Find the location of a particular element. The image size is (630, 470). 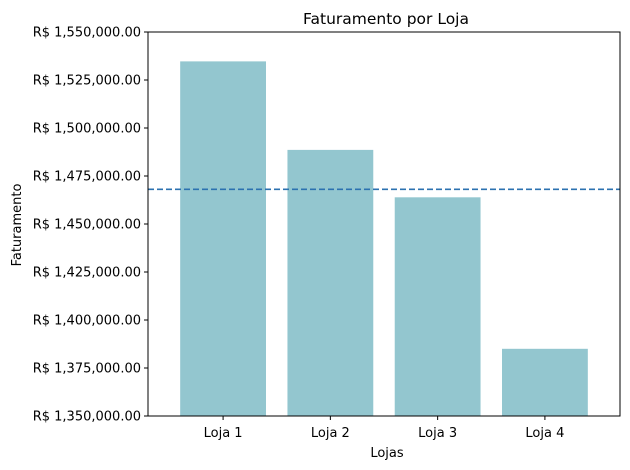

x-tick-label: Loja 3 is located at coordinates (437, 433).